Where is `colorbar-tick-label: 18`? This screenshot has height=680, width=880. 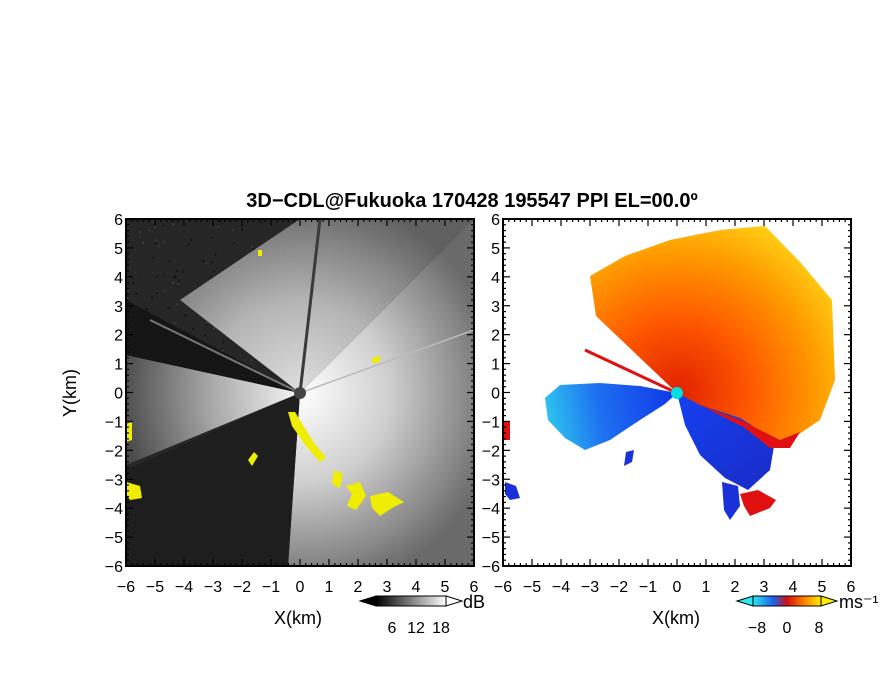
colorbar-tick-label: 18 is located at coordinates (441, 628).